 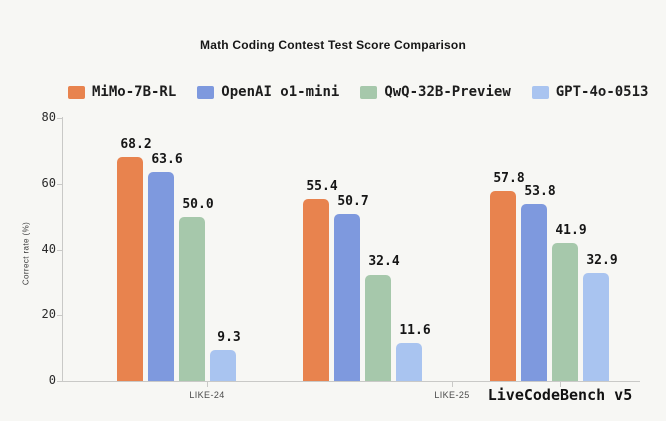 What do you see at coordinates (134, 92) in the screenshot?
I see `legend-label: MiMo-7B-RL` at bounding box center [134, 92].